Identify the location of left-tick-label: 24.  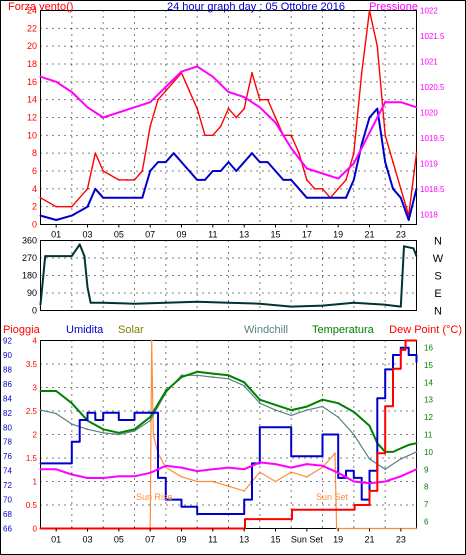
(32, 11).